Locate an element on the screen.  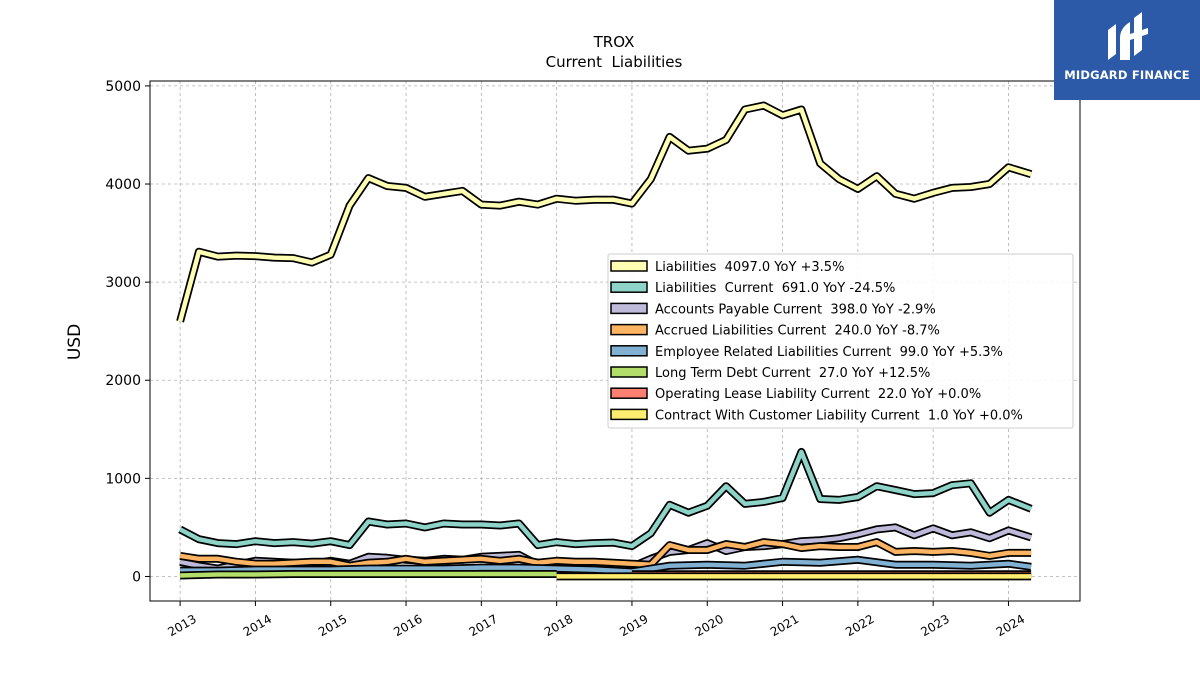
brand-mark-icon is located at coordinates (1128, 36).